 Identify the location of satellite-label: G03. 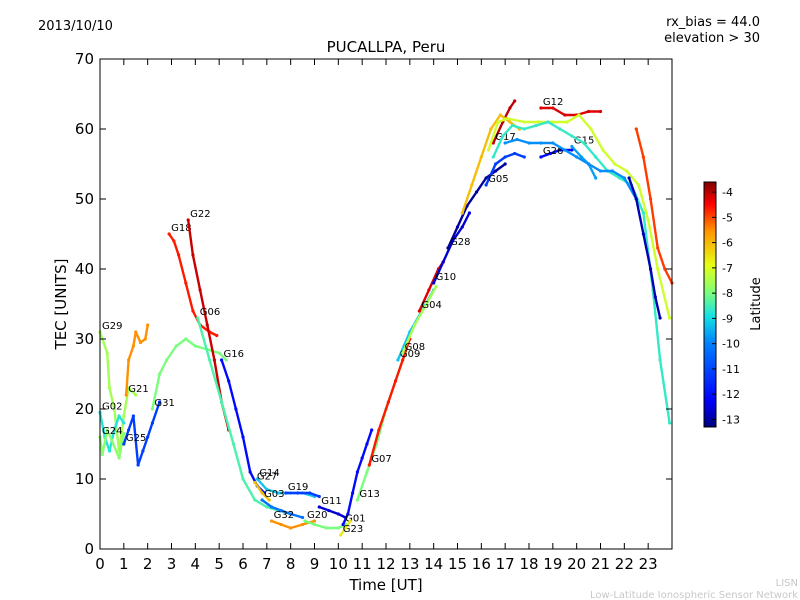
(274, 494).